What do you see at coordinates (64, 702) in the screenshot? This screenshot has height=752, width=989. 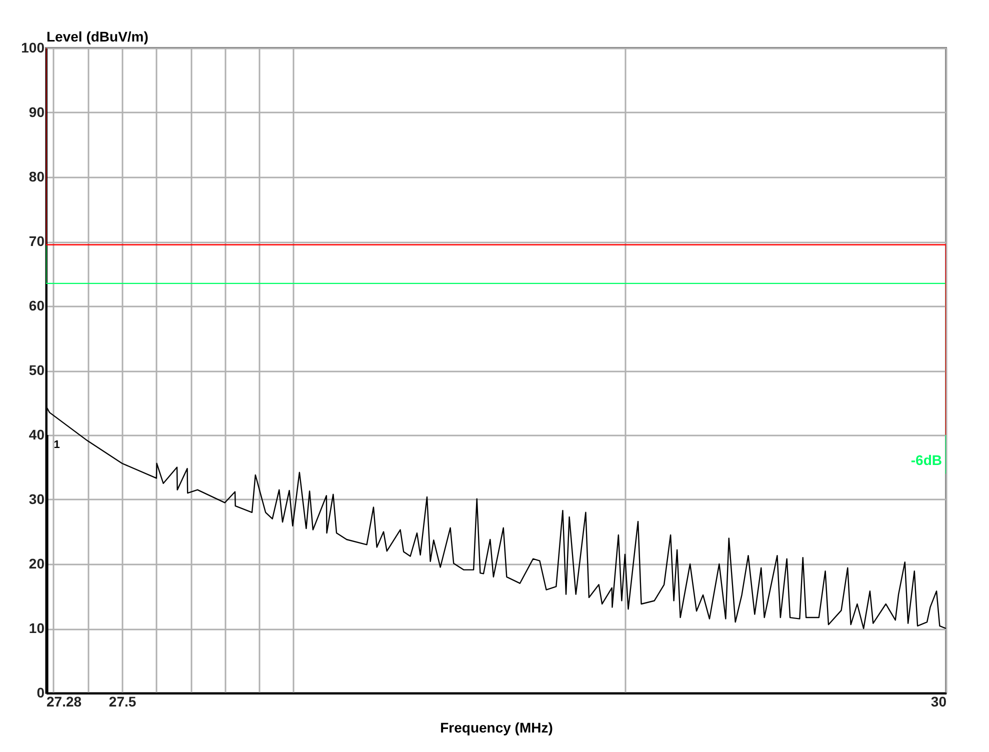 I see `x-tick-label: 27.28` at bounding box center [64, 702].